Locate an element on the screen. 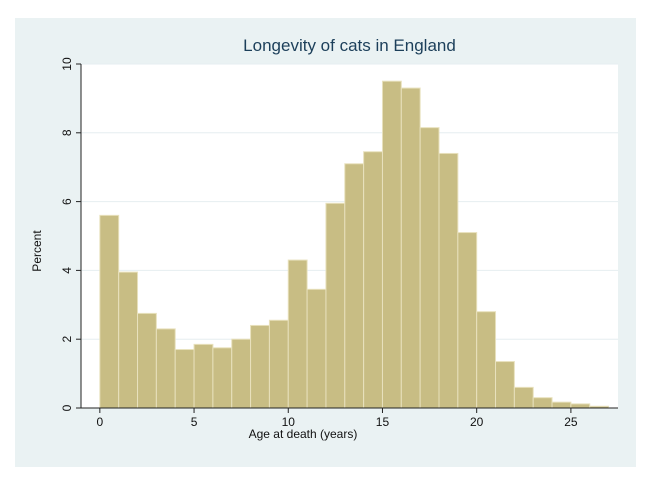 This screenshot has width=651, height=487. y-tick-label: 8 is located at coordinates (67, 132).